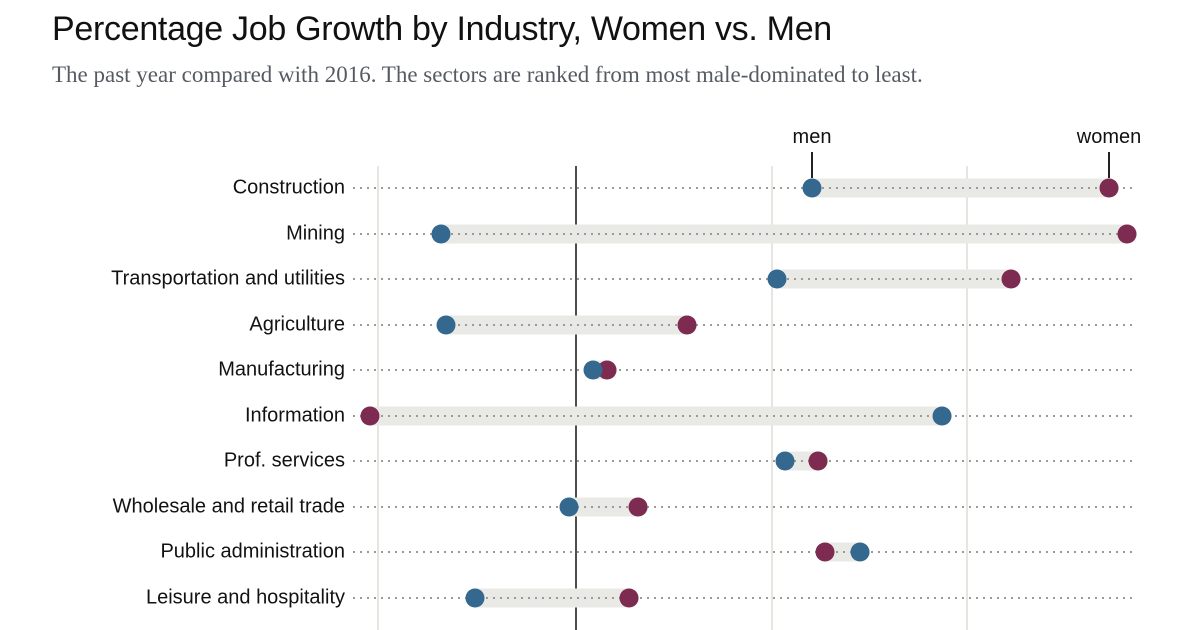  I want to click on row-label: Mining, so click(315, 233).